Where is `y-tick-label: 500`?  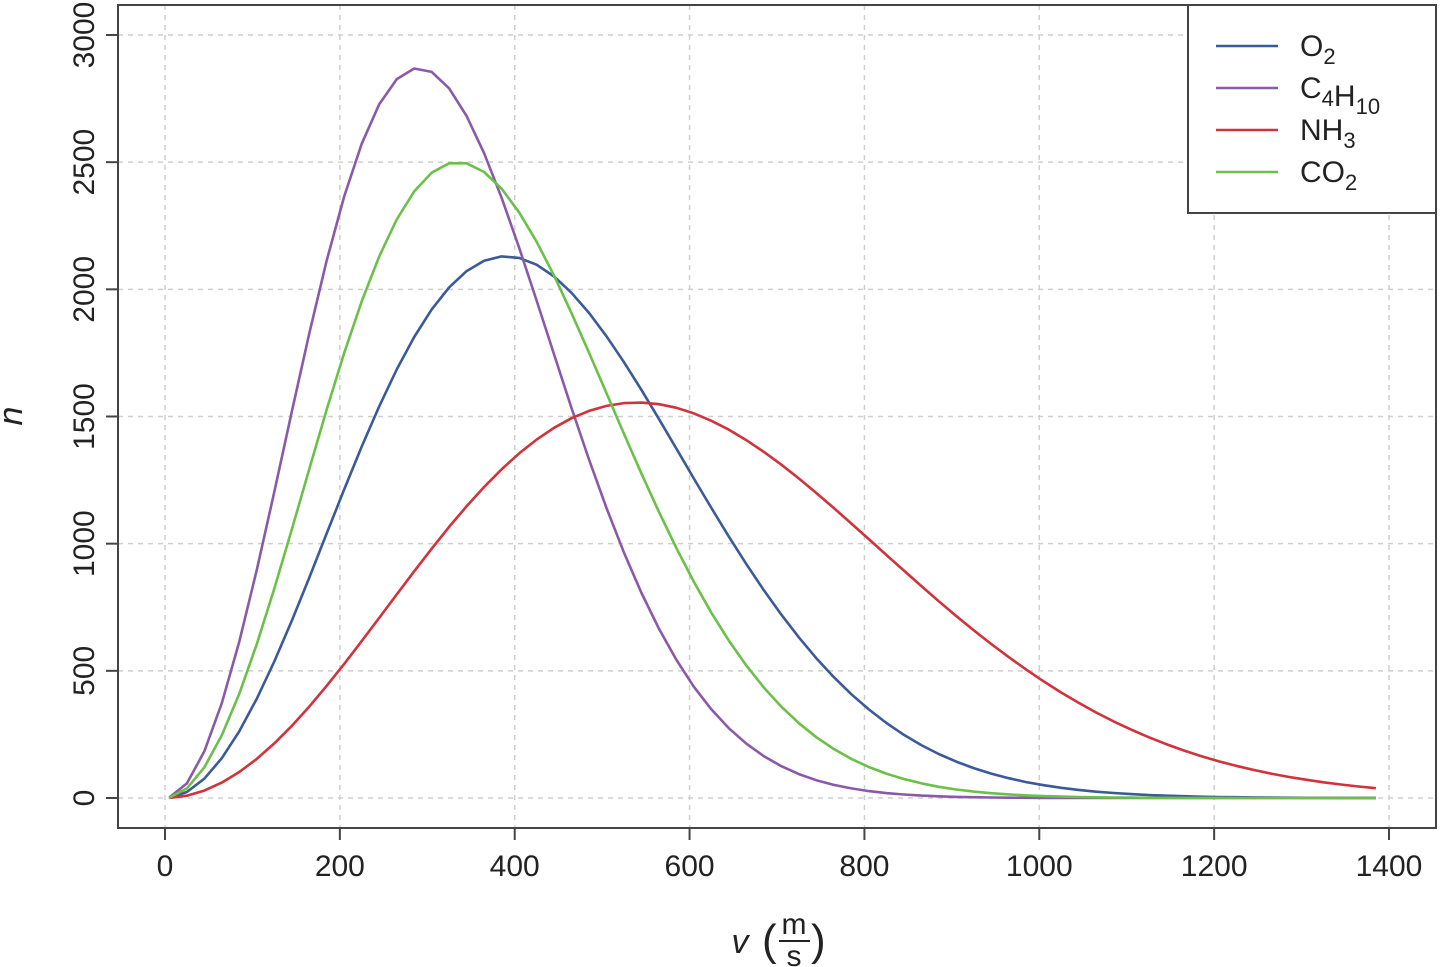
y-tick-label: 500 is located at coordinates (84, 671).